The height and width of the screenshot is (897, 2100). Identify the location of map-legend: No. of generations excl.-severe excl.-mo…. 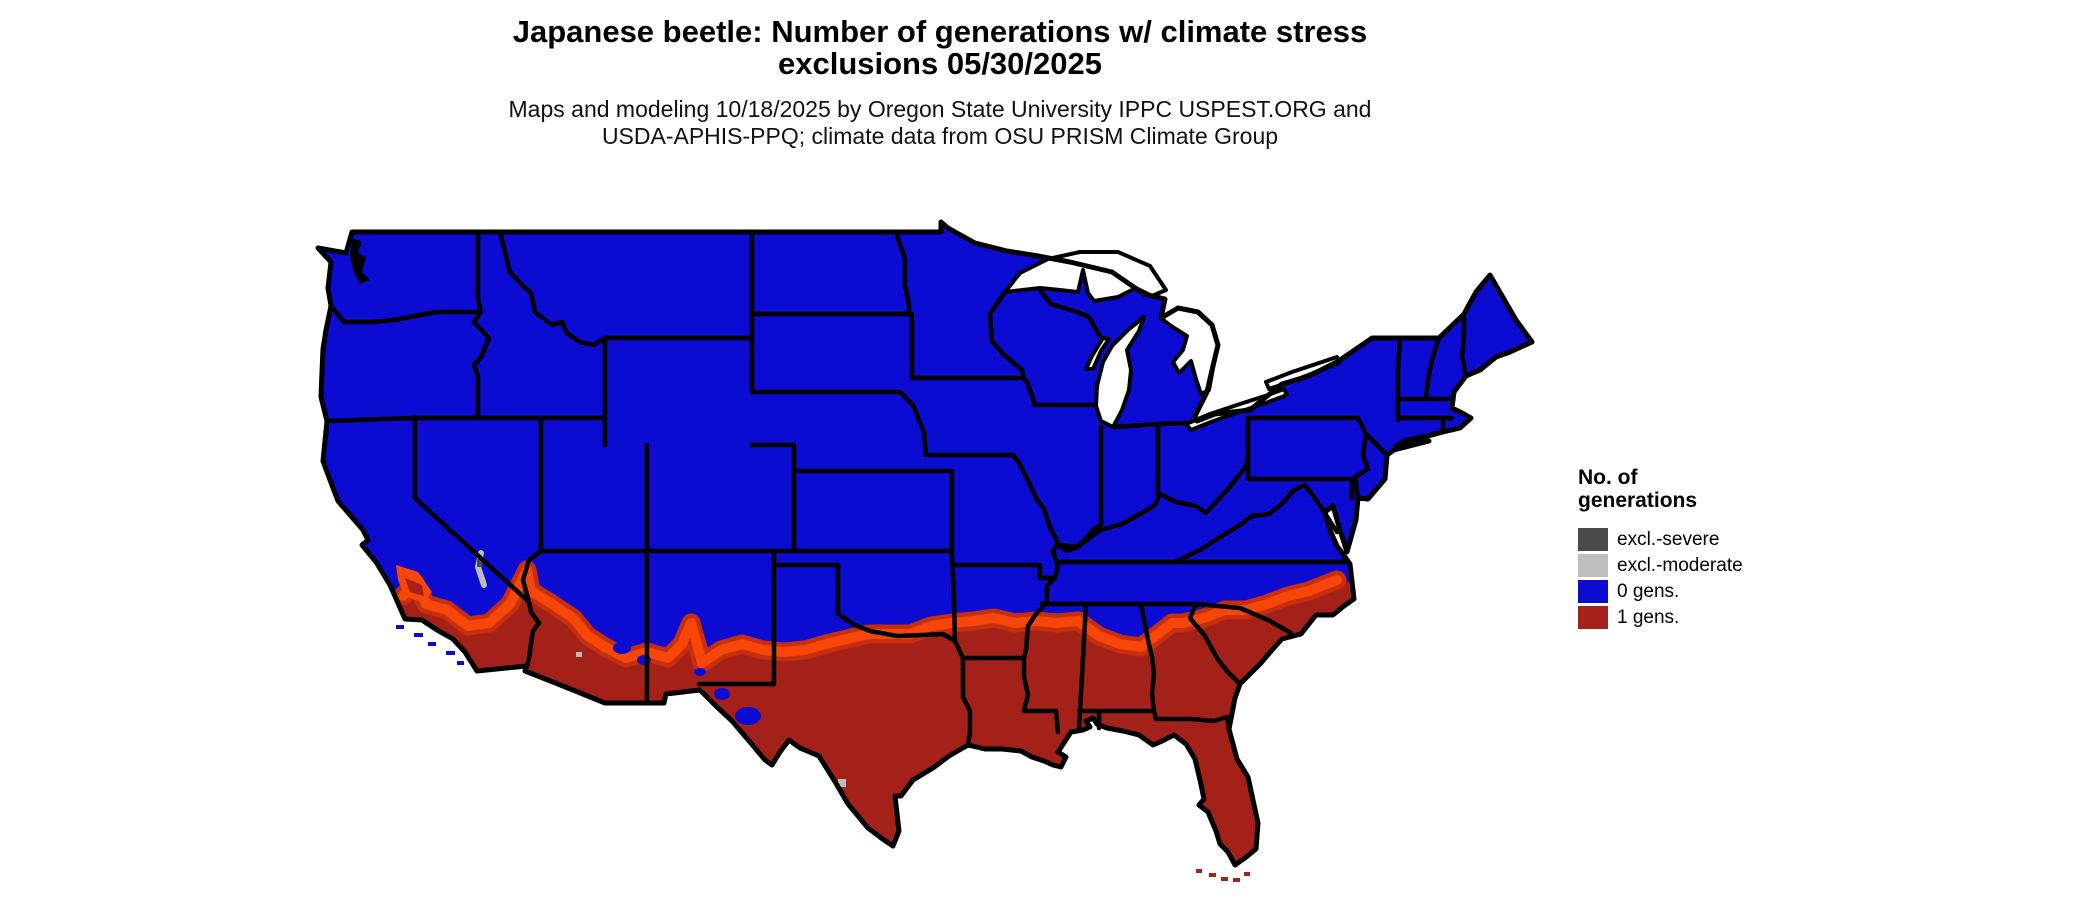
(1733, 549).